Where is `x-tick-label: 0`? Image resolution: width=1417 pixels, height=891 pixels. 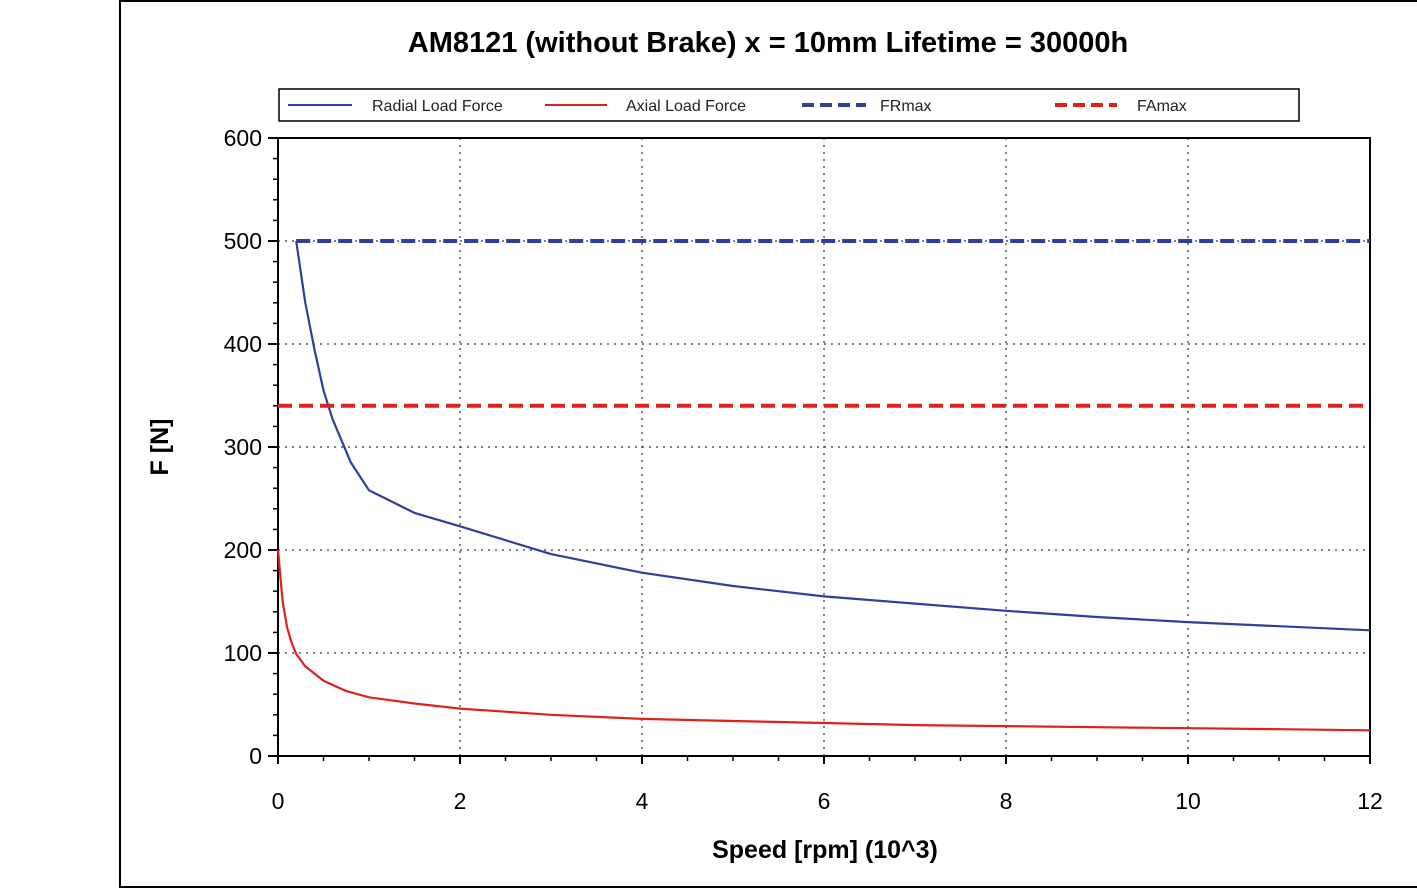 x-tick-label: 0 is located at coordinates (278, 801).